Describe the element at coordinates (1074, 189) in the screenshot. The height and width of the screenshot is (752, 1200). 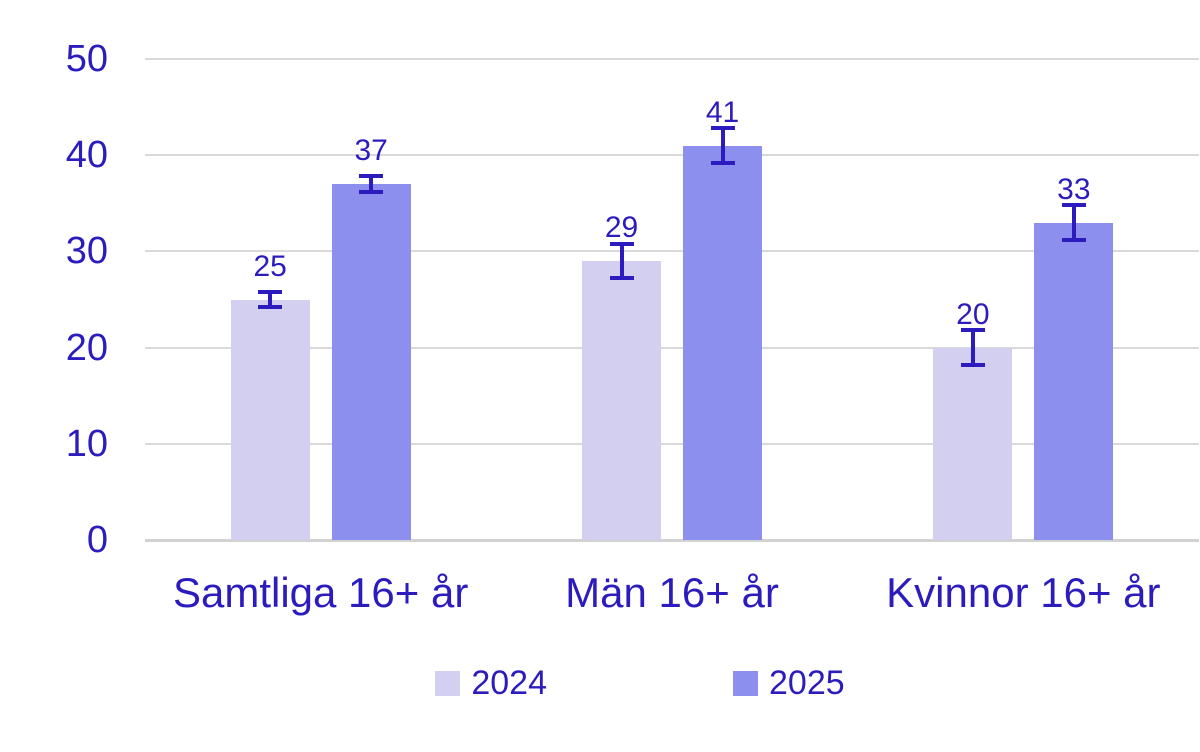
I see `bar-value-label: 33` at that location.